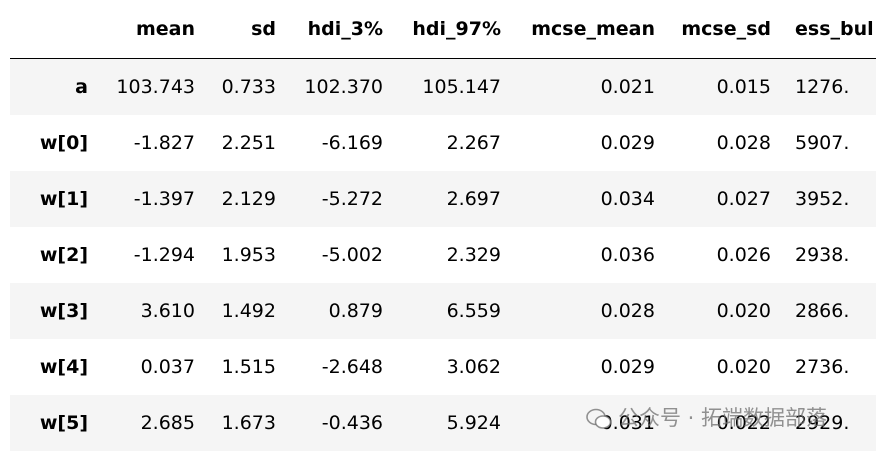 This screenshot has width=896, height=454. I want to click on cell: -5.272, so click(352, 199).